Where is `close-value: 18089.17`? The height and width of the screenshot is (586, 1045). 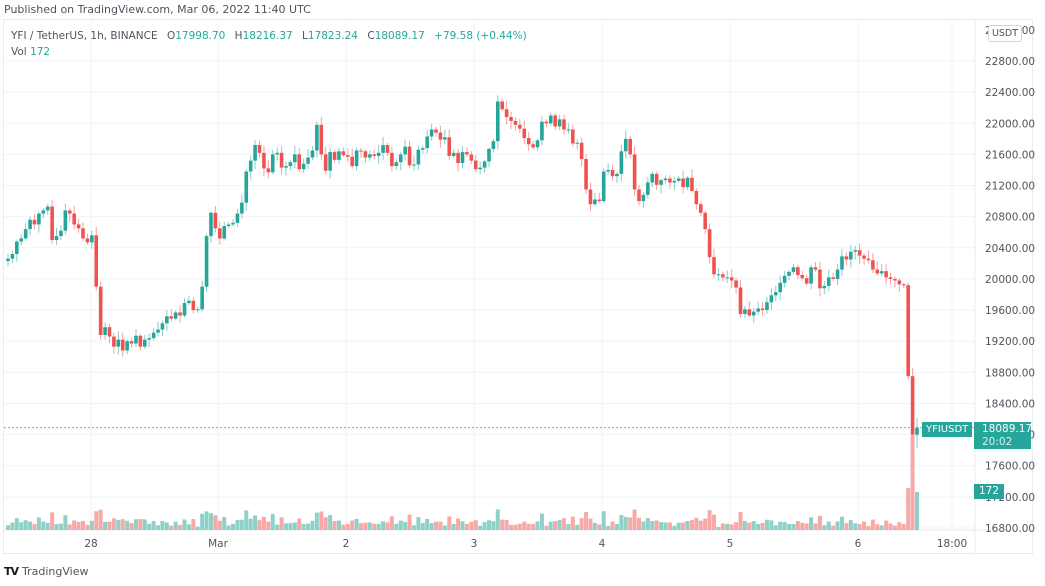 close-value: 18089.17 is located at coordinates (399, 36).